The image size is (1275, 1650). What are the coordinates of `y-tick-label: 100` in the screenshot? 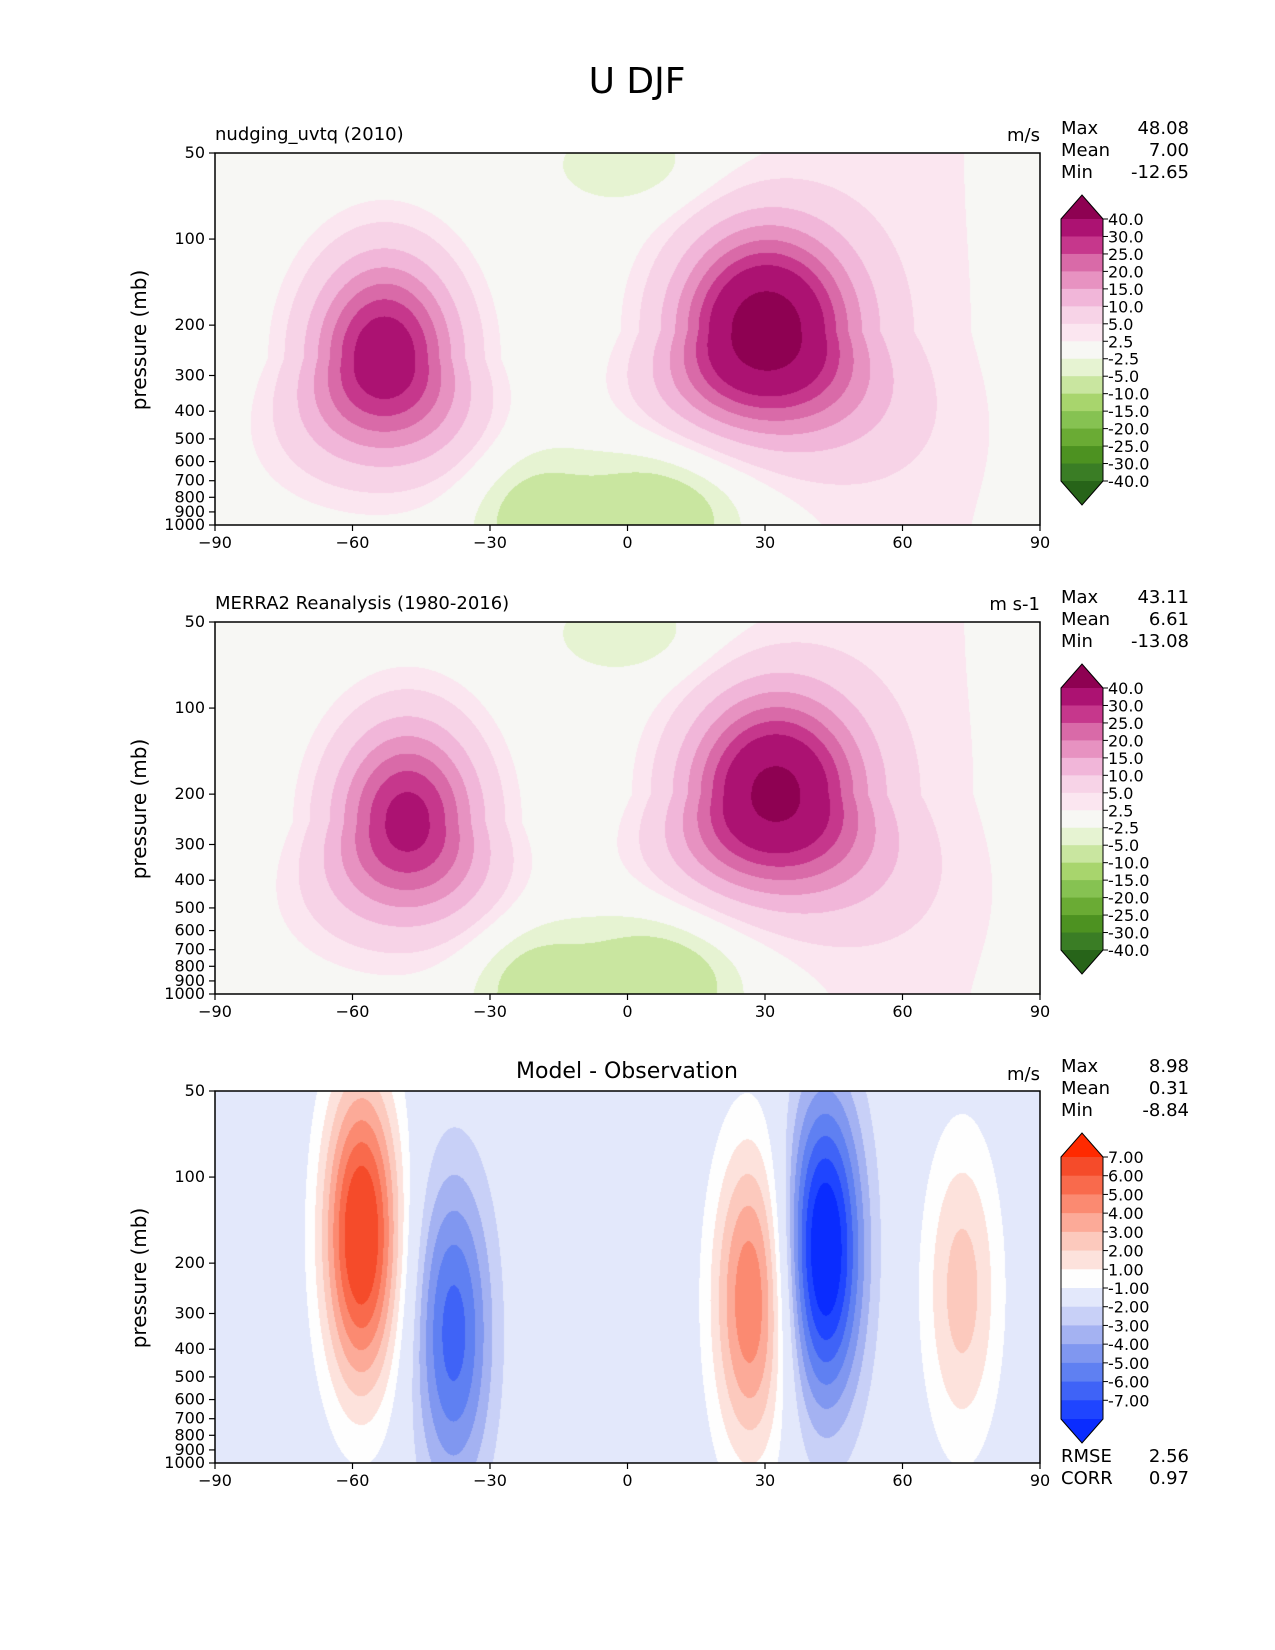 It's located at (189, 238).